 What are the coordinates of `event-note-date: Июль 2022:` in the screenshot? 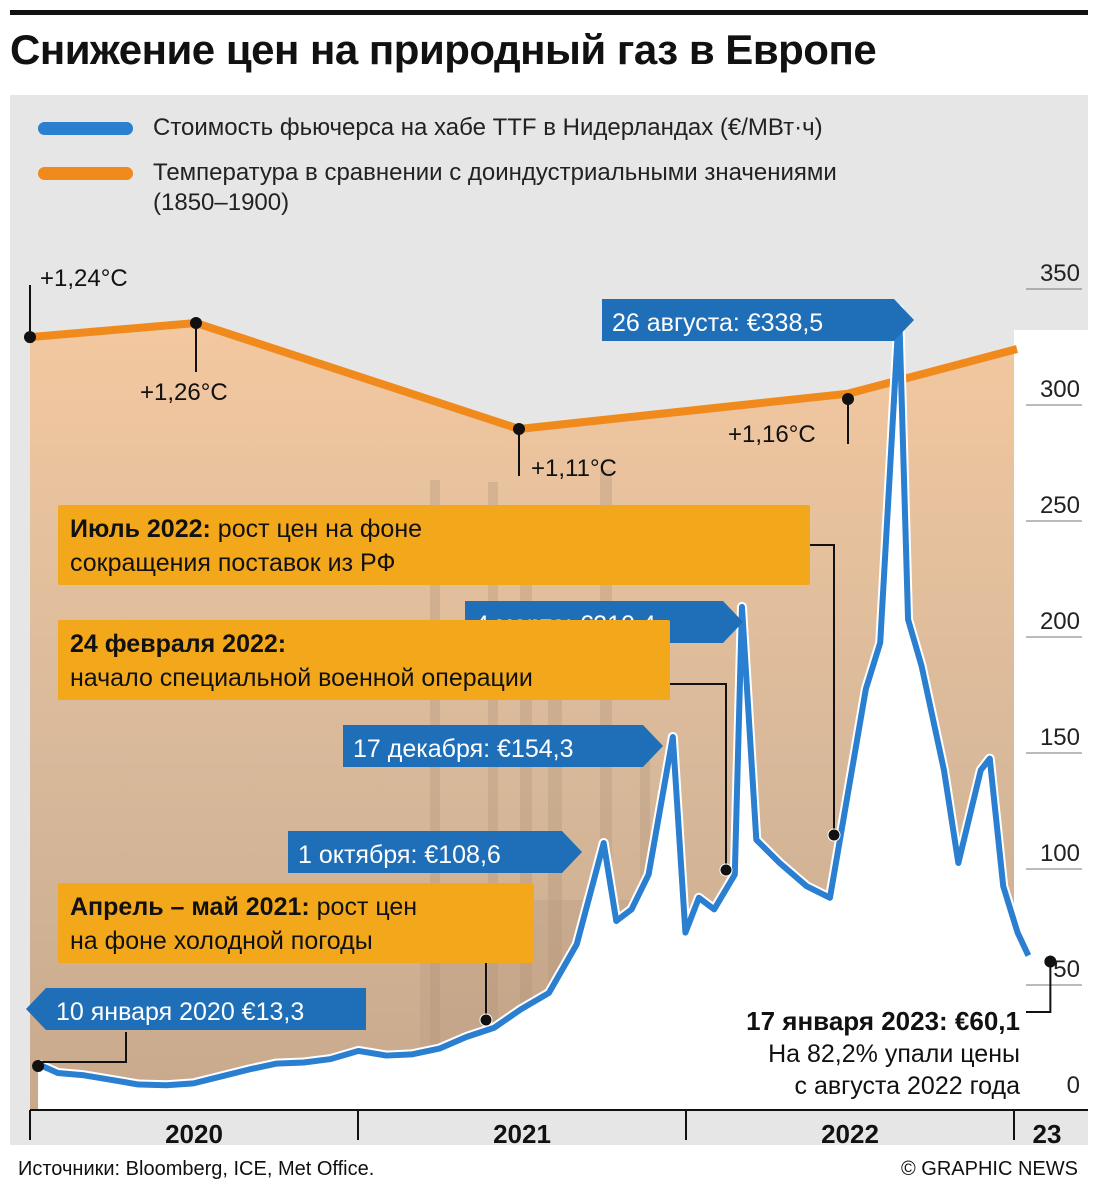 It's located at (140, 529).